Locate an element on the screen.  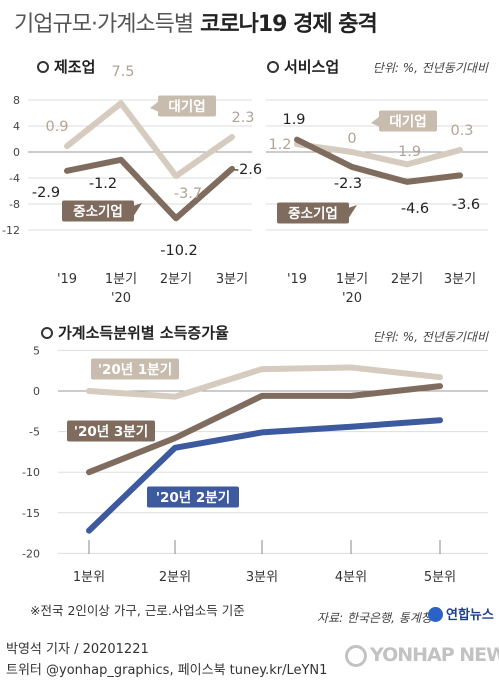
yonhap-logo-icon is located at coordinates (435, 614).